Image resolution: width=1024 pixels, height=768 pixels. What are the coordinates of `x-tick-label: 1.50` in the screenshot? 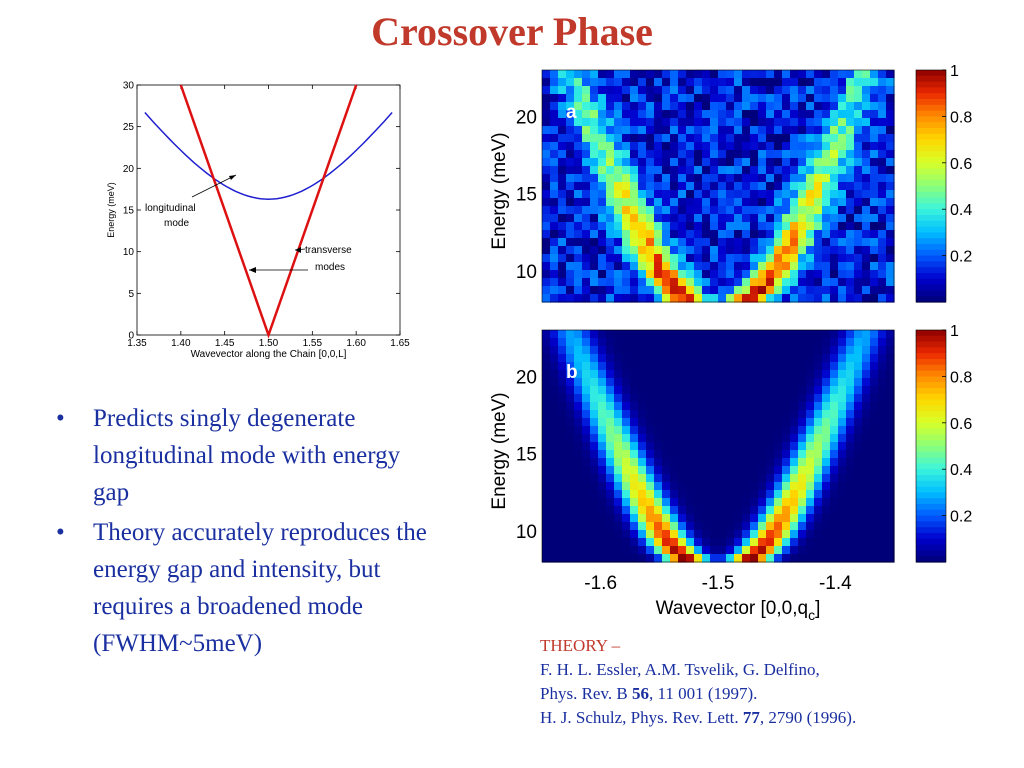 It's located at (269, 343).